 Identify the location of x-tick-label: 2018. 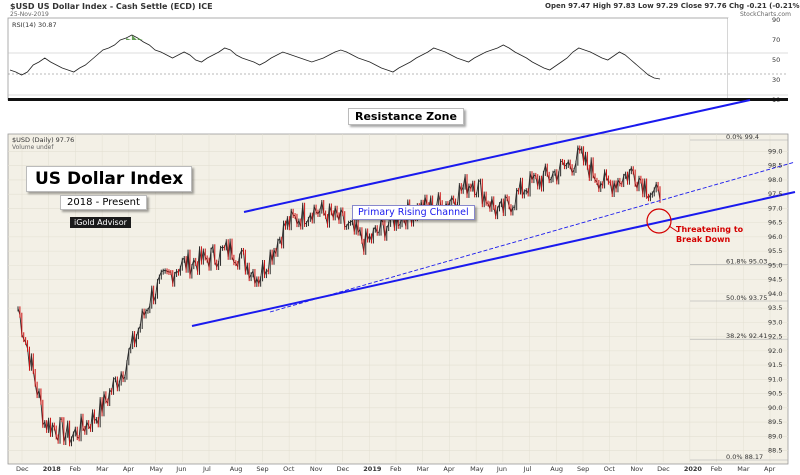
(52, 469).